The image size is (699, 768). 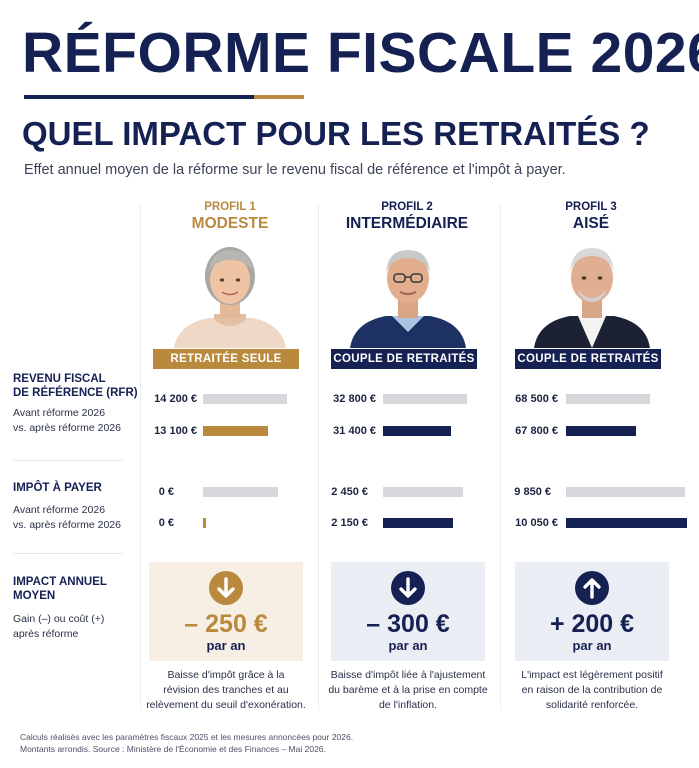 I want to click on note-line: révision des tranches et au, so click(x=226, y=690).